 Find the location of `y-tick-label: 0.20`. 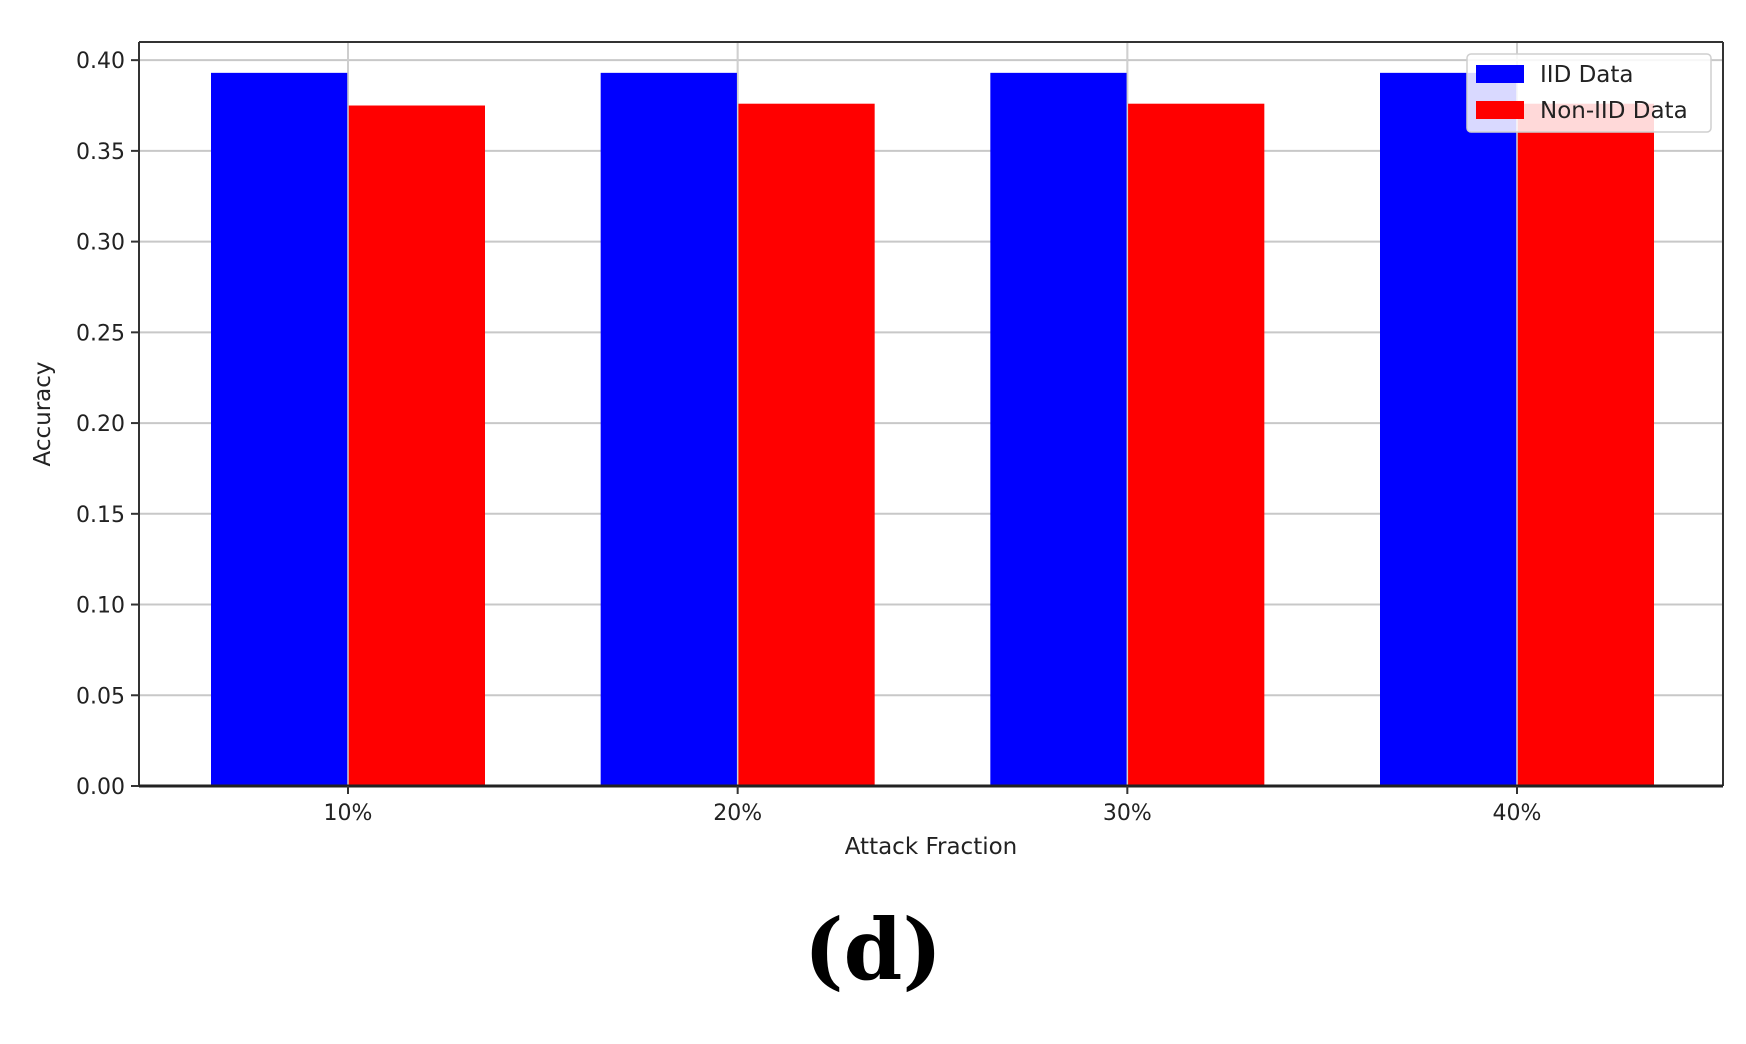

y-tick-label: 0.20 is located at coordinates (100, 424).